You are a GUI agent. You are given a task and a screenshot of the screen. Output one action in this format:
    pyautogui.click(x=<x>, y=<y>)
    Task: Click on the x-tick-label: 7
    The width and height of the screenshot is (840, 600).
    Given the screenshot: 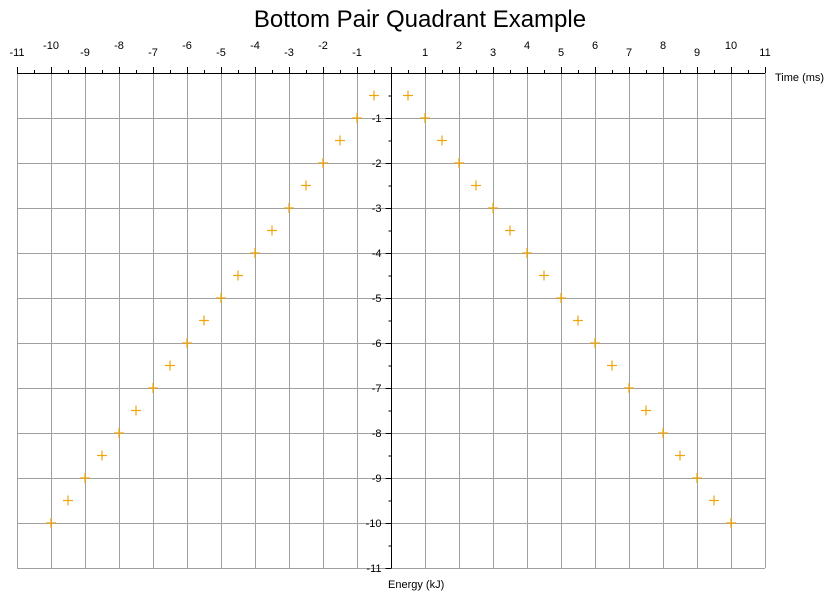 What is the action you would take?
    pyautogui.click(x=629, y=53)
    